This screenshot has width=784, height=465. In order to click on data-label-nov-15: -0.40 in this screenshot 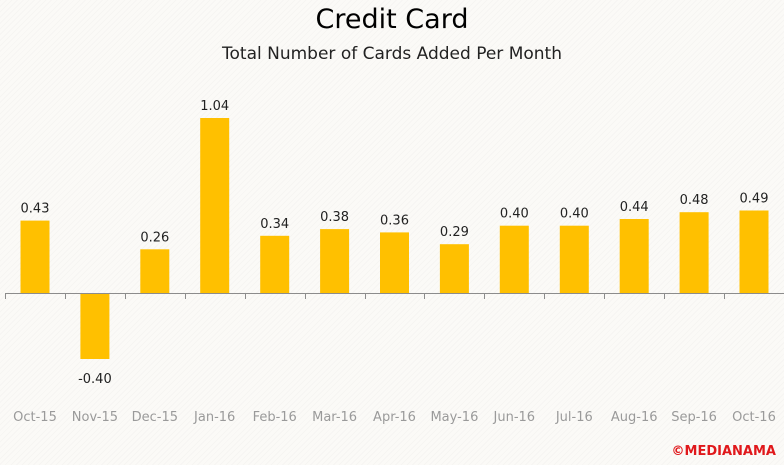, I will do `click(95, 379)`.